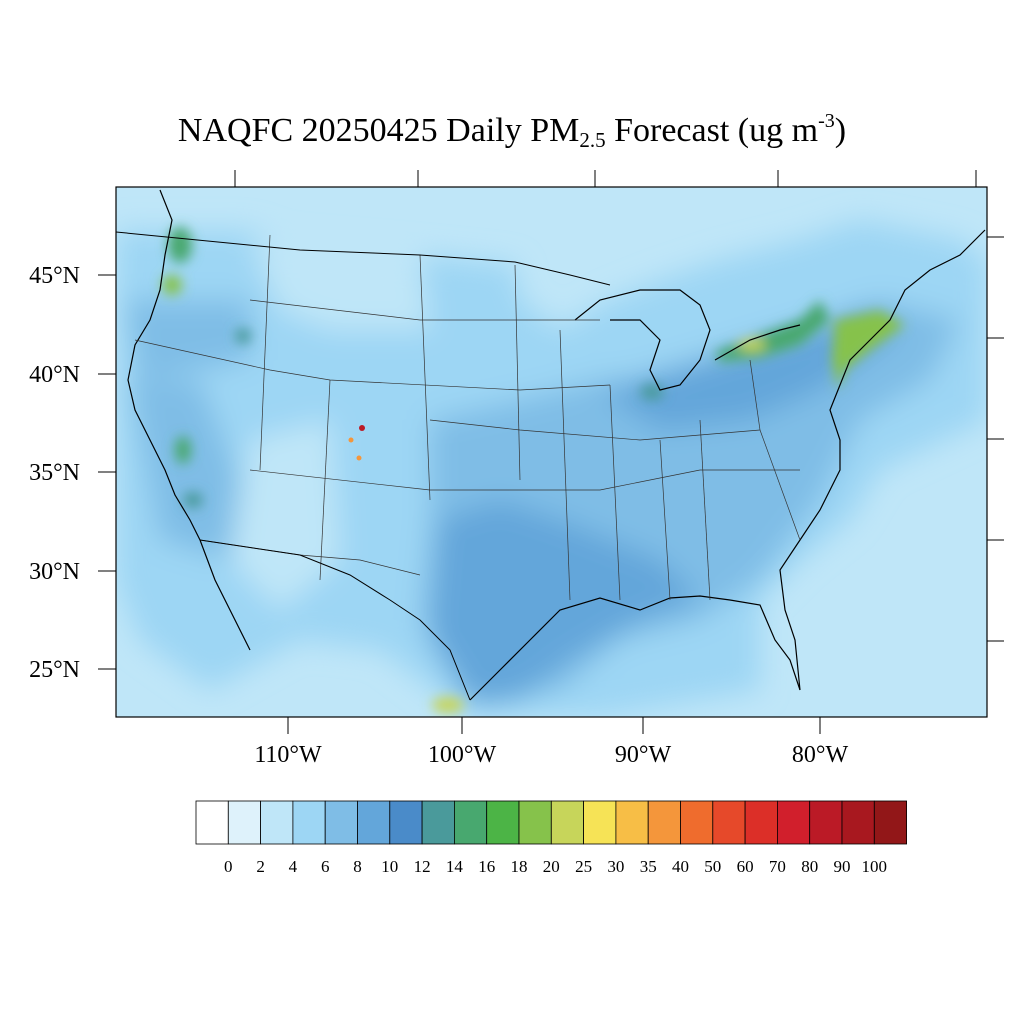  I want to click on colorbar-label: 60, so click(745, 866).